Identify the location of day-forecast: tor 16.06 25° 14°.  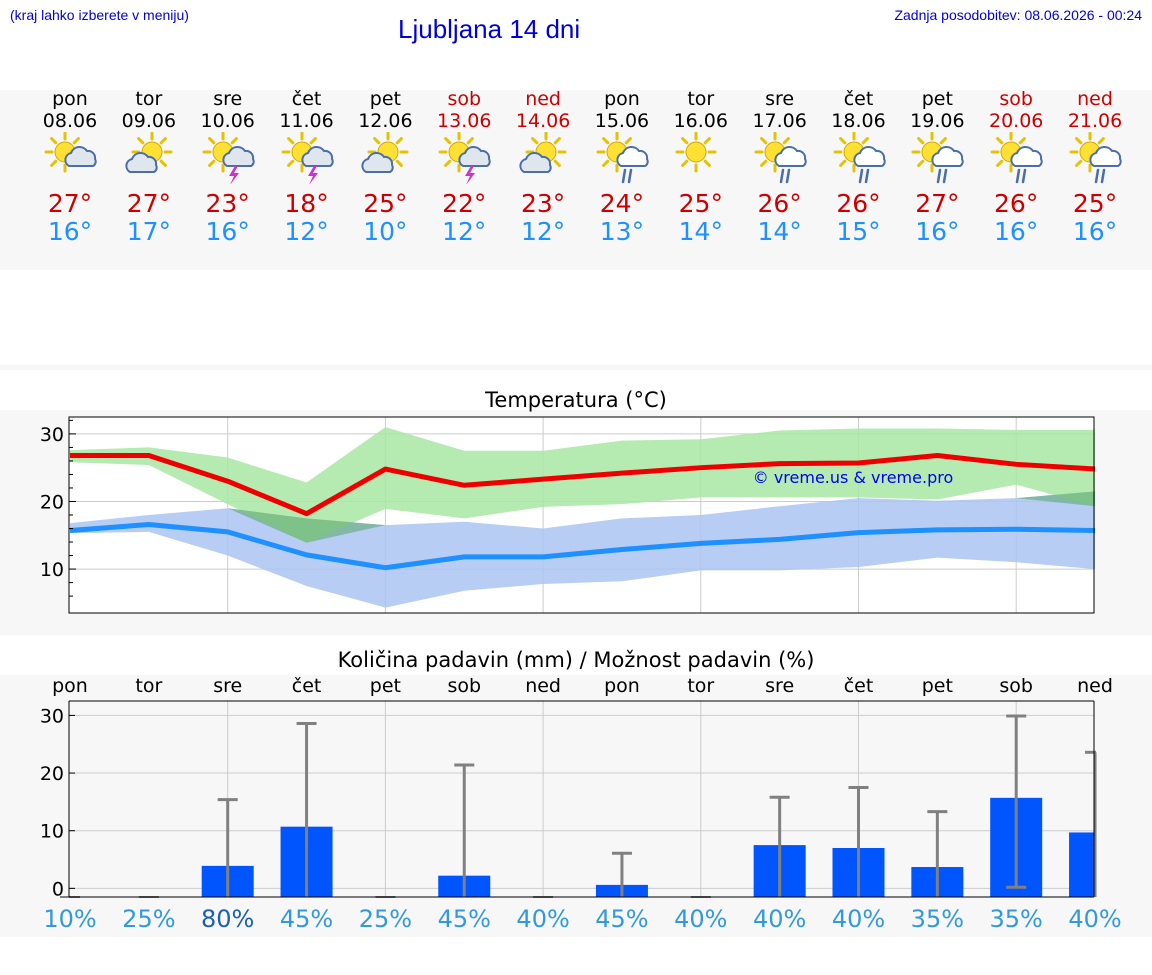
(701, 167).